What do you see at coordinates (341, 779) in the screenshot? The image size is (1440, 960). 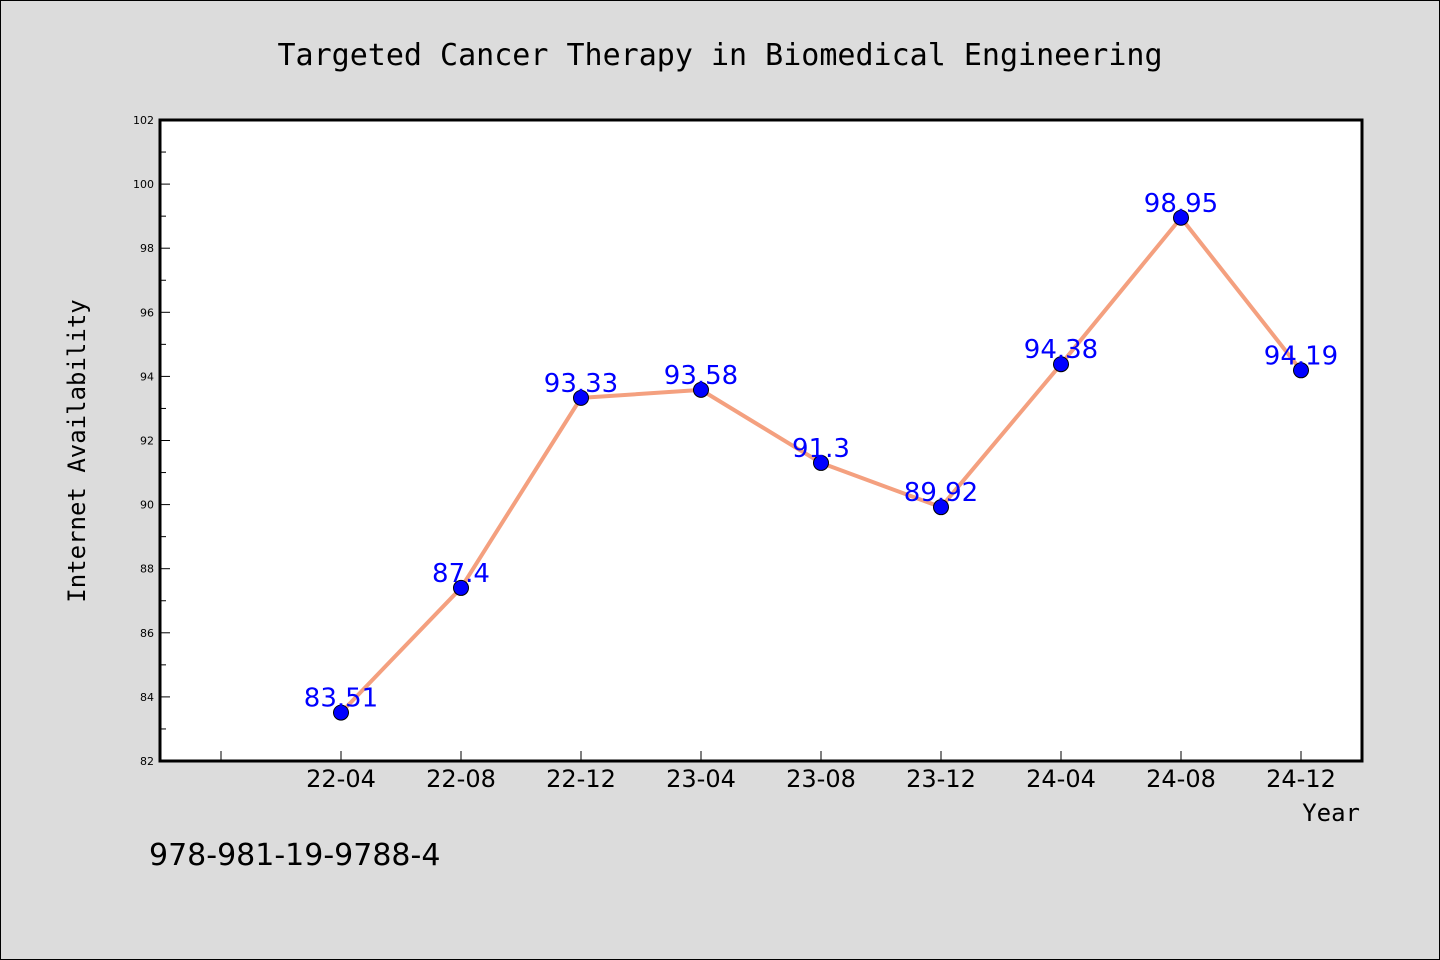 I see `x-tick-label: 22-04` at bounding box center [341, 779].